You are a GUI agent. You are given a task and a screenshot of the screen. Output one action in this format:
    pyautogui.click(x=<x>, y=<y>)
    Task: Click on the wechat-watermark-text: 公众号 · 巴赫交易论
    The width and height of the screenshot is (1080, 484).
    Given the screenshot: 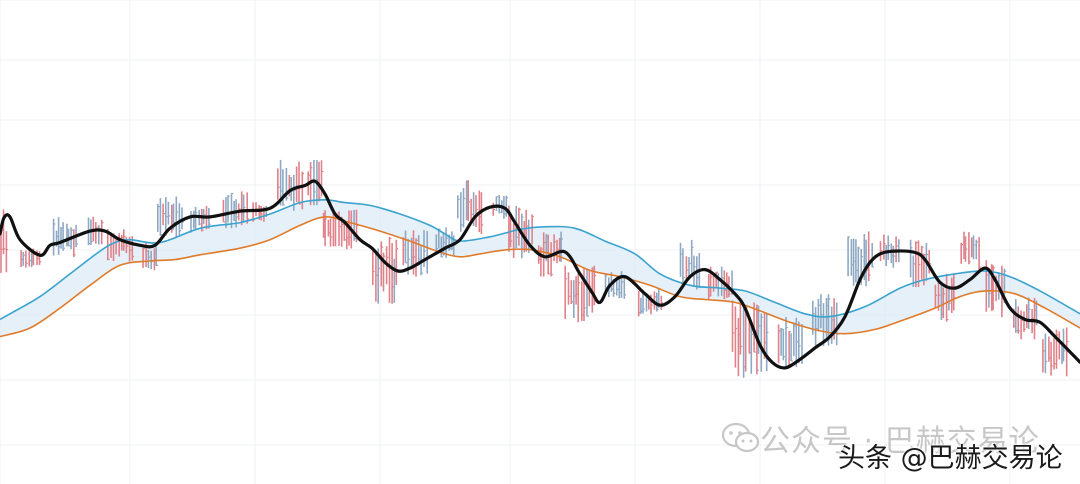 What is the action you would take?
    pyautogui.click(x=900, y=441)
    